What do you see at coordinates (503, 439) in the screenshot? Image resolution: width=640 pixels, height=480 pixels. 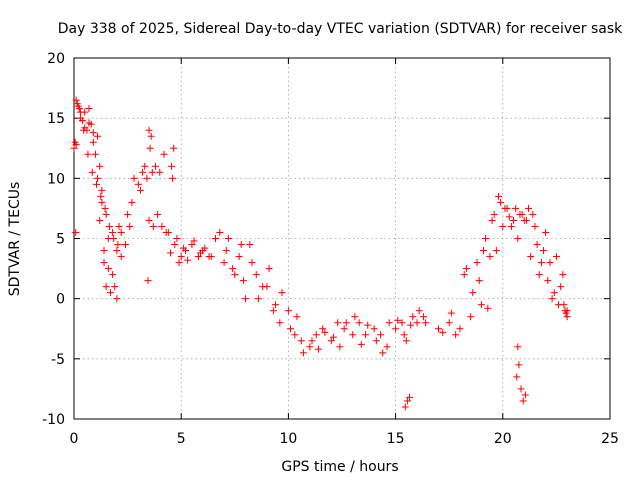 I see `x-tick-label: 20` at bounding box center [503, 439].